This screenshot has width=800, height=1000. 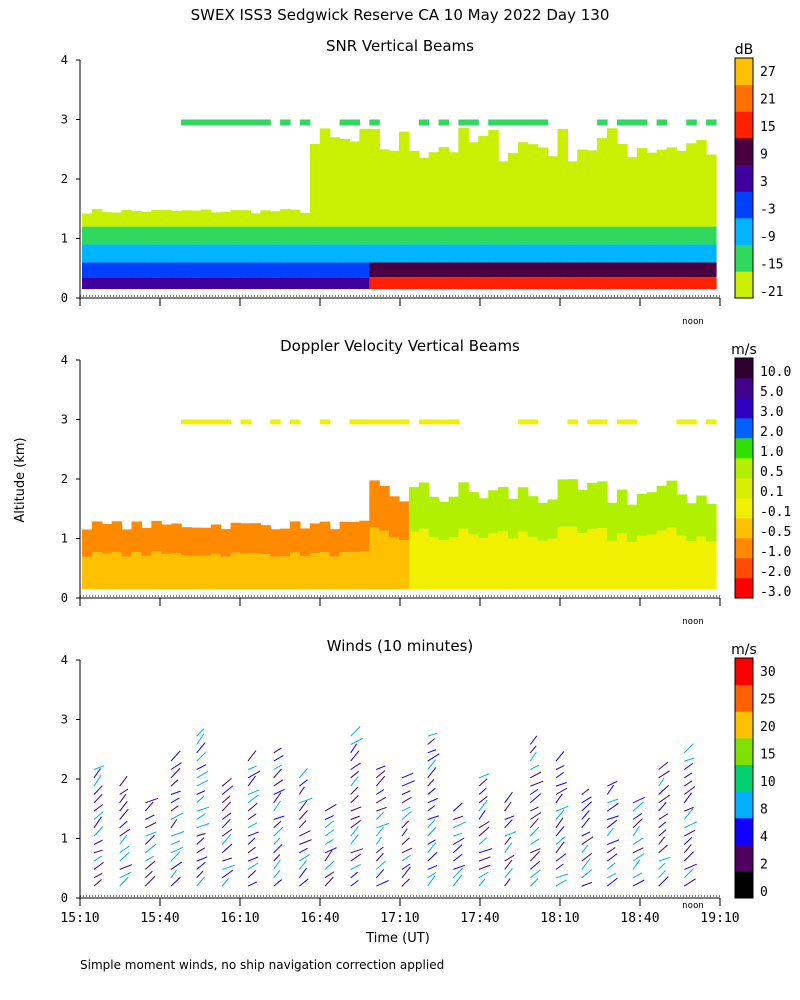 I want to click on panel-title: Winds (10 minutes), so click(x=400, y=646).